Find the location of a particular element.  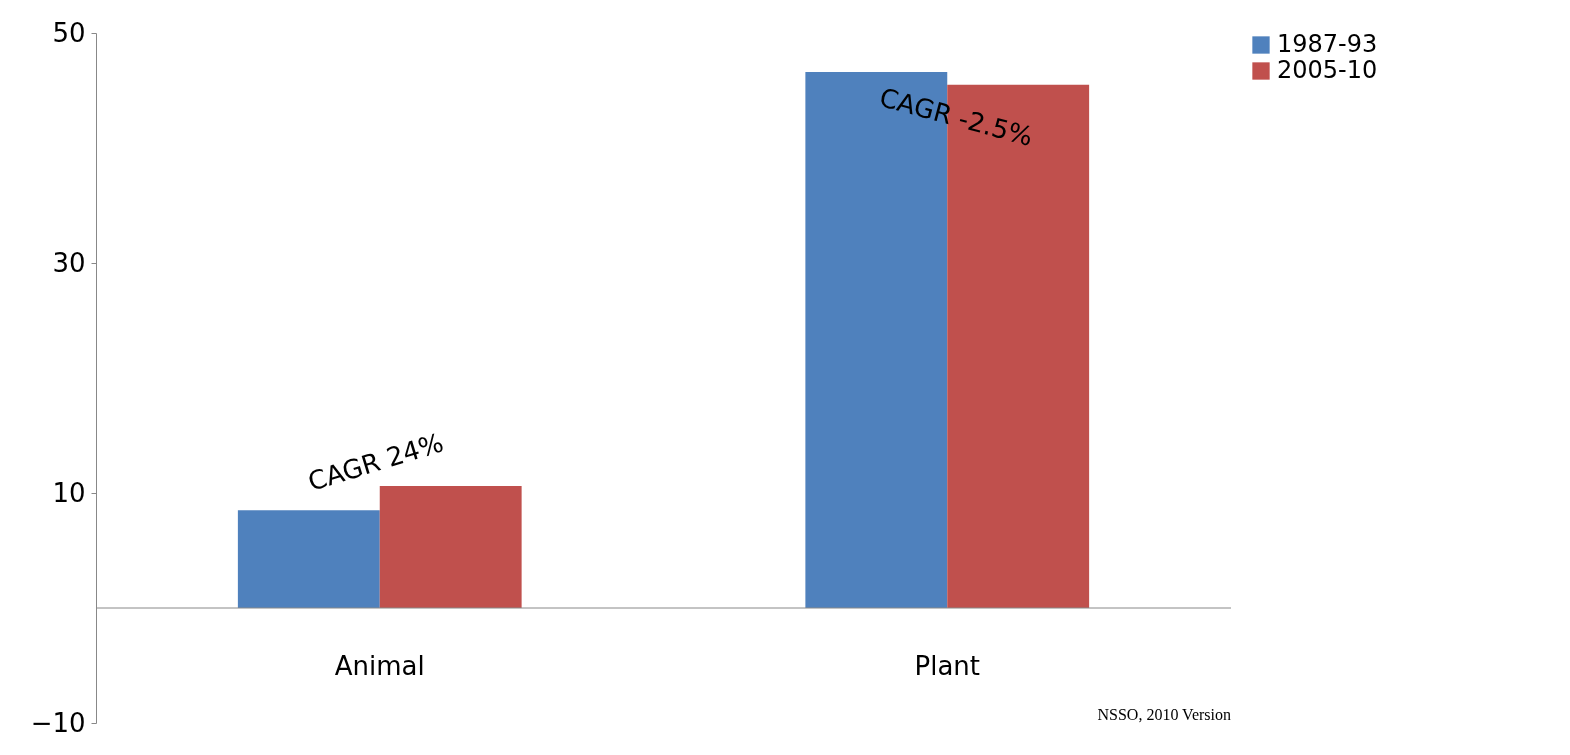

x-tick-label: Plant is located at coordinates (947, 665).